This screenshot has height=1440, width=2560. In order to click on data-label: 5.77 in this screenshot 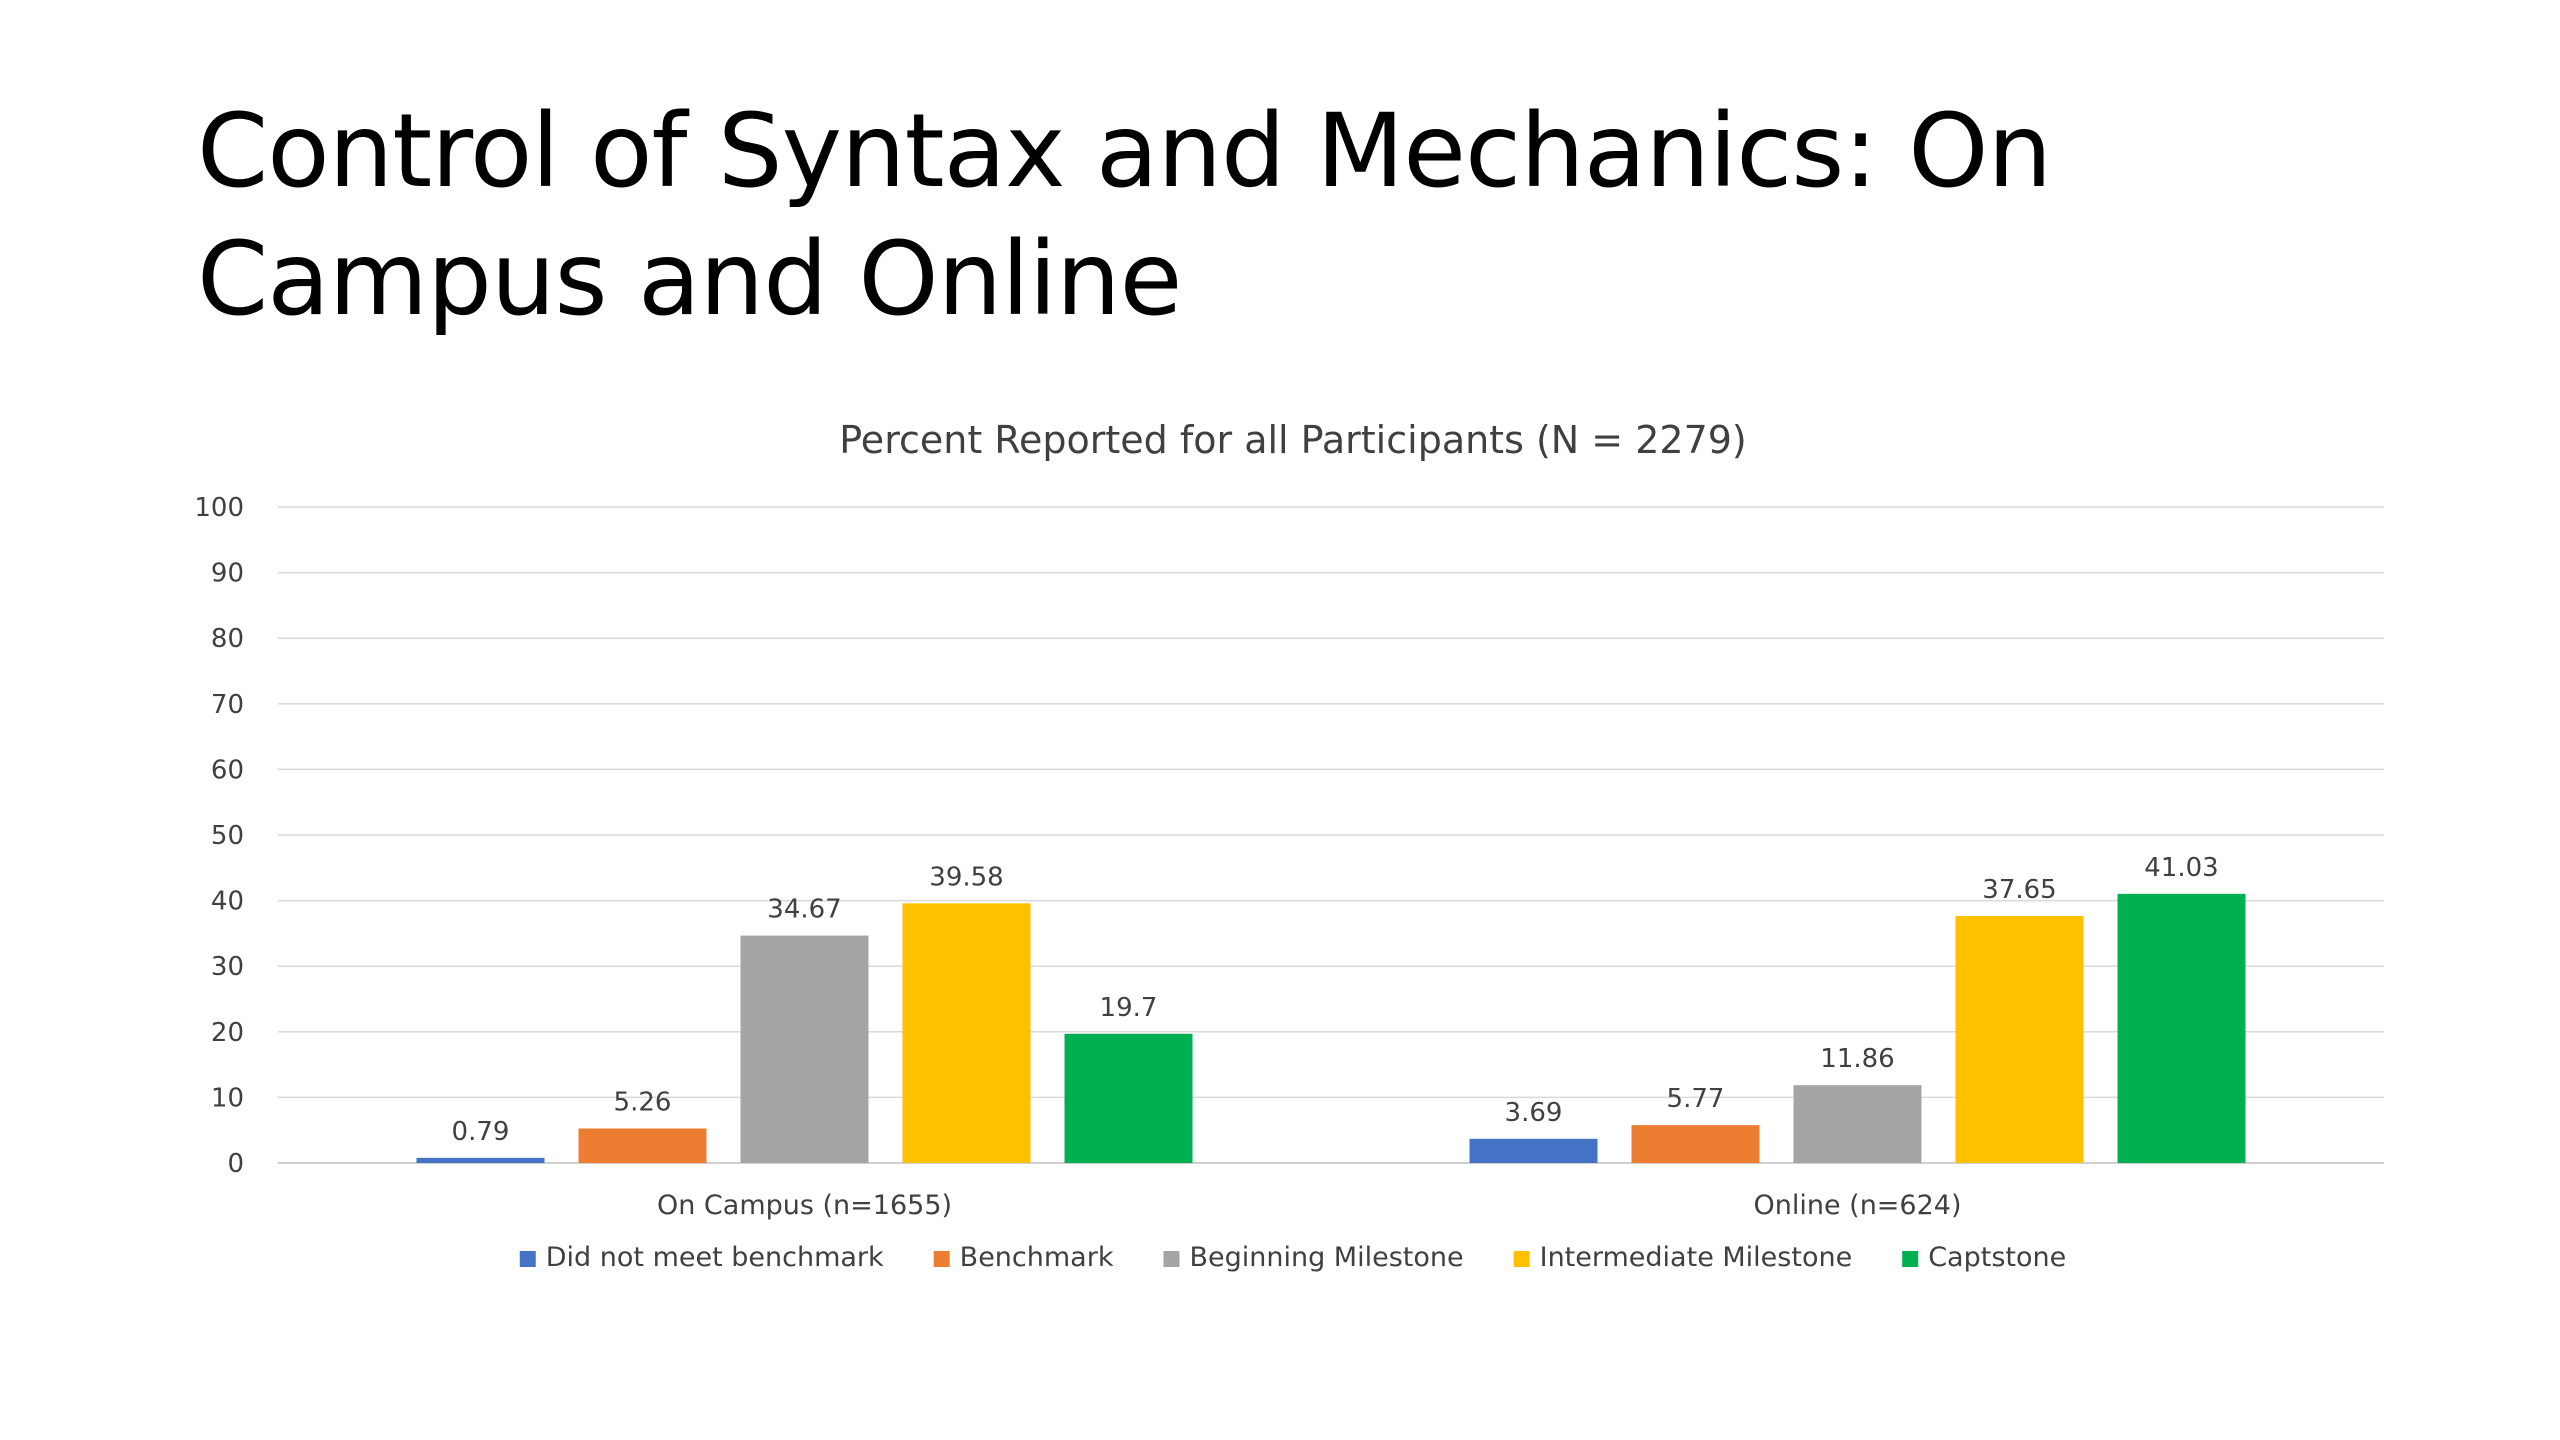, I will do `click(1696, 1099)`.